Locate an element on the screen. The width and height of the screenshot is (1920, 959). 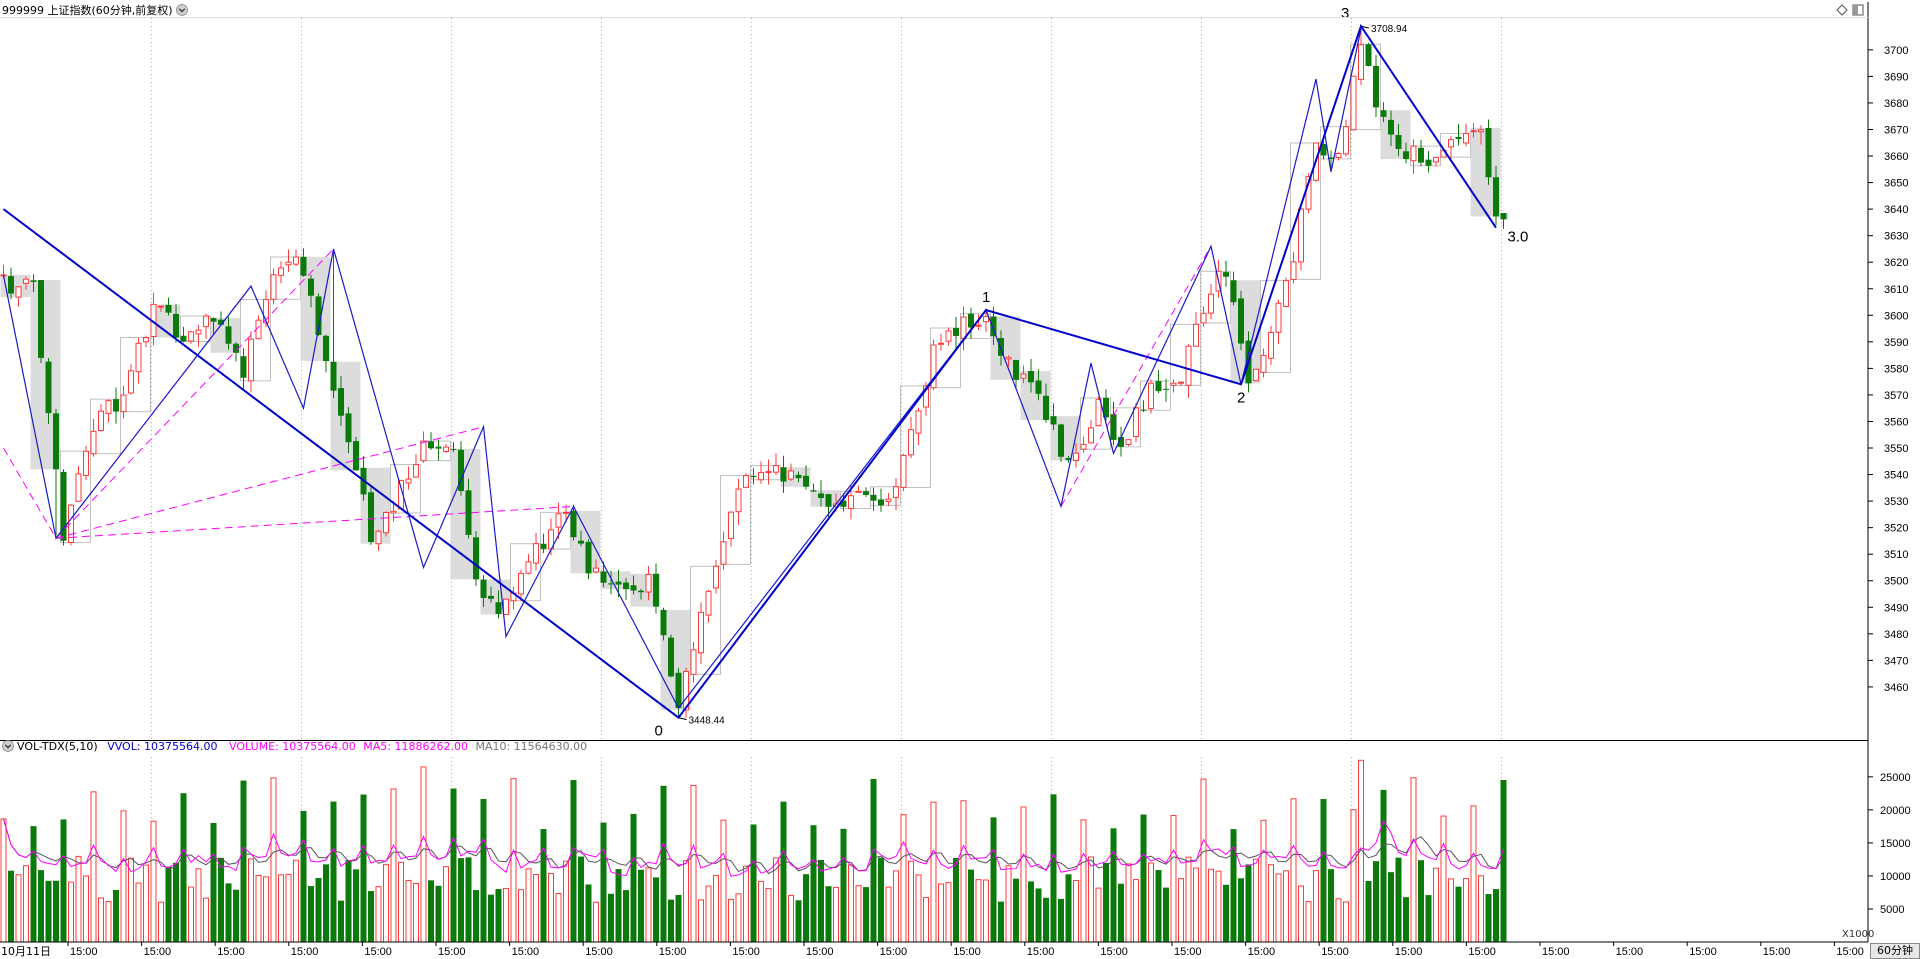
volume-bars is located at coordinates (753, 850).